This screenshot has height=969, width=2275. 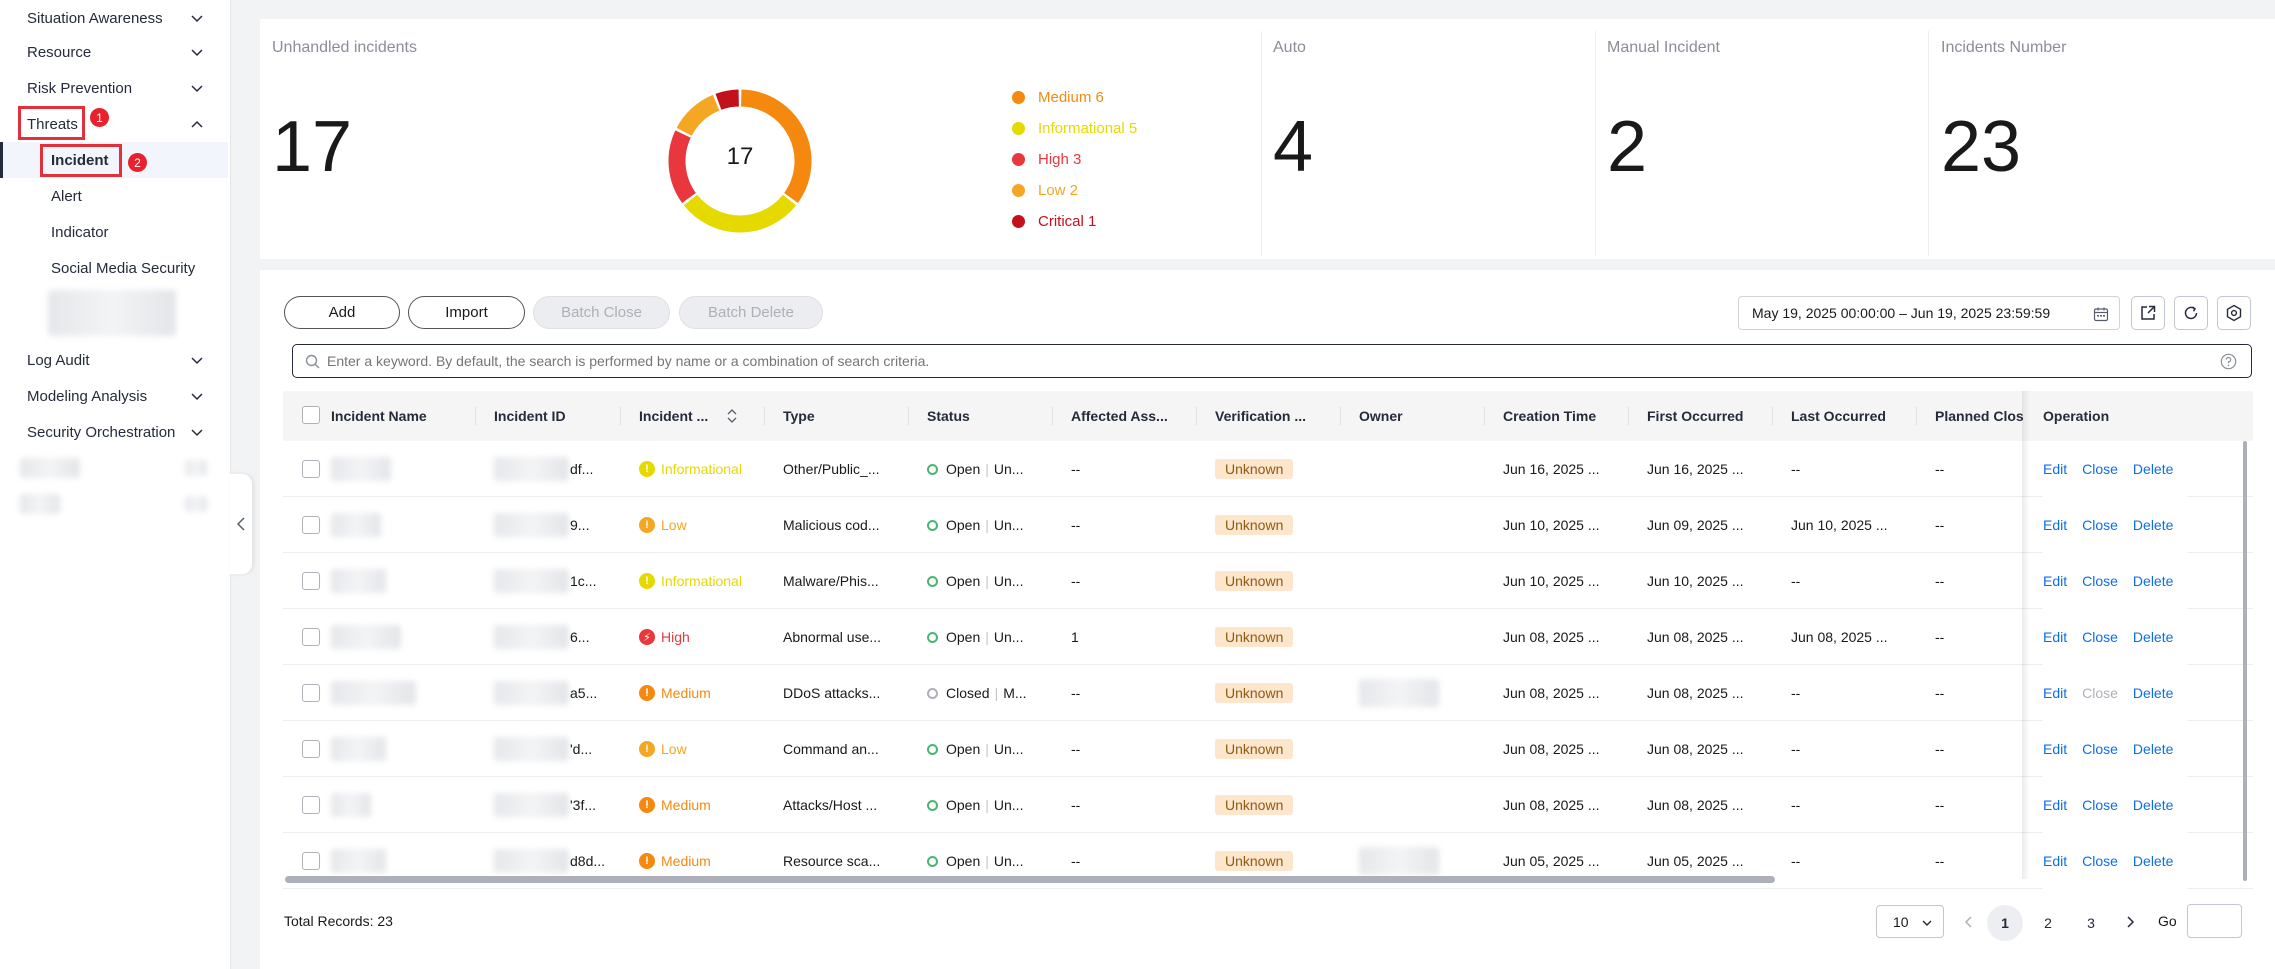 What do you see at coordinates (1979, 416) in the screenshot?
I see `col-planned-closure: Planned Clos` at bounding box center [1979, 416].